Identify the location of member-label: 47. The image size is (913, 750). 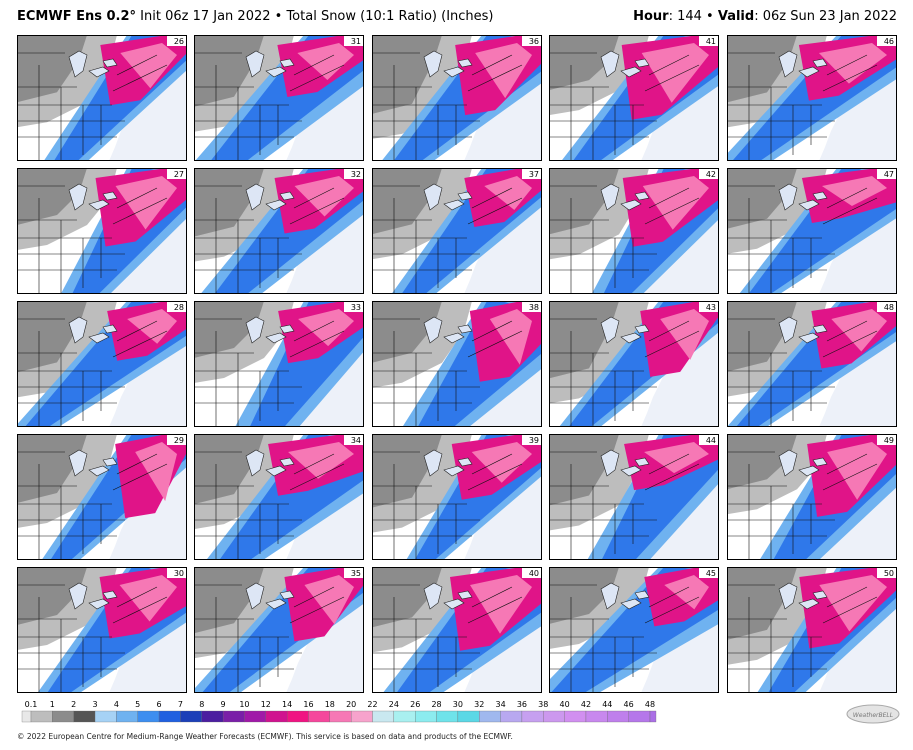
(889, 174).